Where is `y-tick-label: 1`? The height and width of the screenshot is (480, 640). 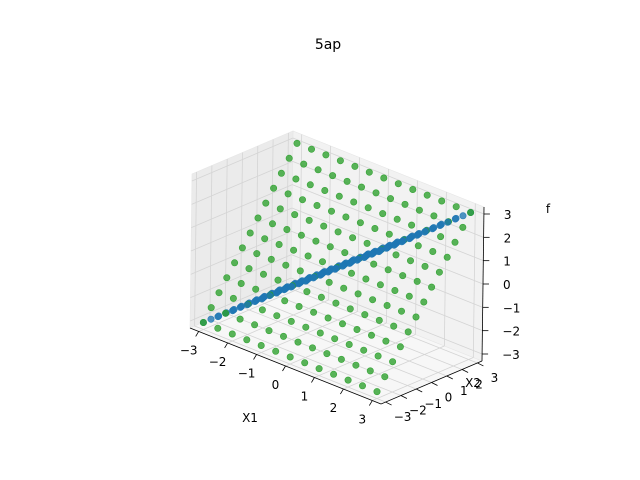
y-tick-label: 1 is located at coordinates (464, 391).